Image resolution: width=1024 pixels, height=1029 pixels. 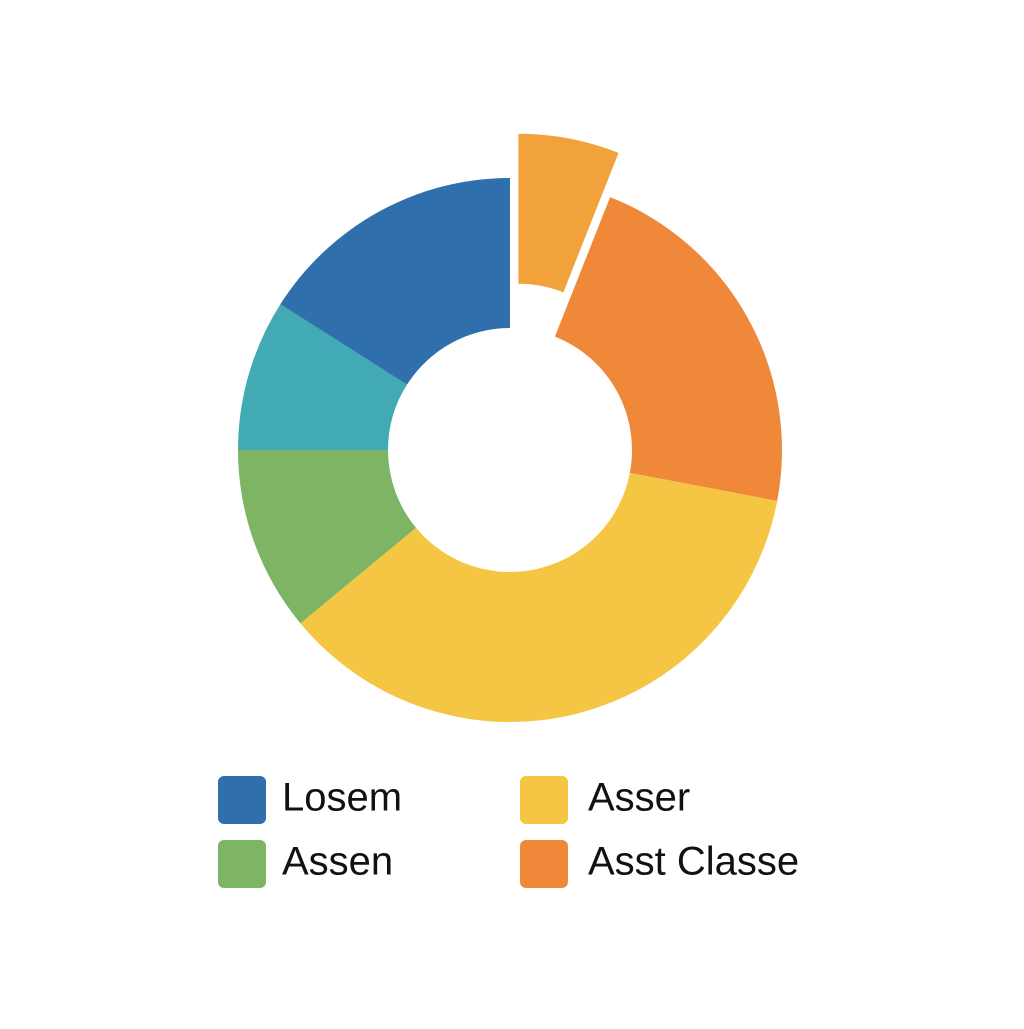 What do you see at coordinates (342, 798) in the screenshot?
I see `legend-label: Losem` at bounding box center [342, 798].